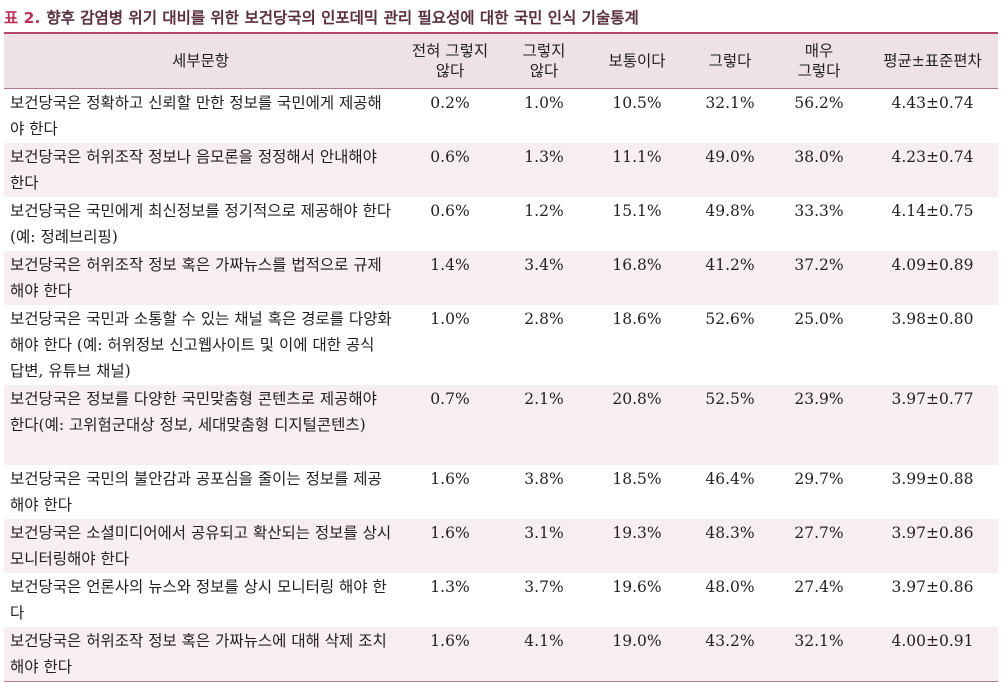  Describe the element at coordinates (450, 587) in the screenshot. I see `cell-strongly-disagree: 1.3%` at that location.